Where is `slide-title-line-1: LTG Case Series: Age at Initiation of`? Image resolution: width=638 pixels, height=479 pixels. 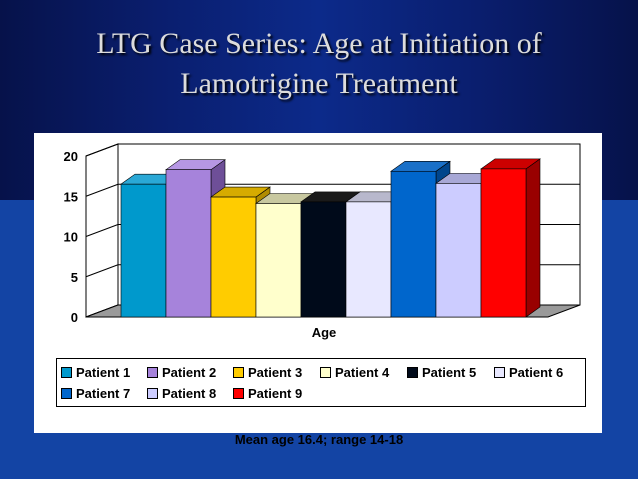
slide-title-line-1: LTG Case Series: Age at Initiation of is located at coordinates (319, 43).